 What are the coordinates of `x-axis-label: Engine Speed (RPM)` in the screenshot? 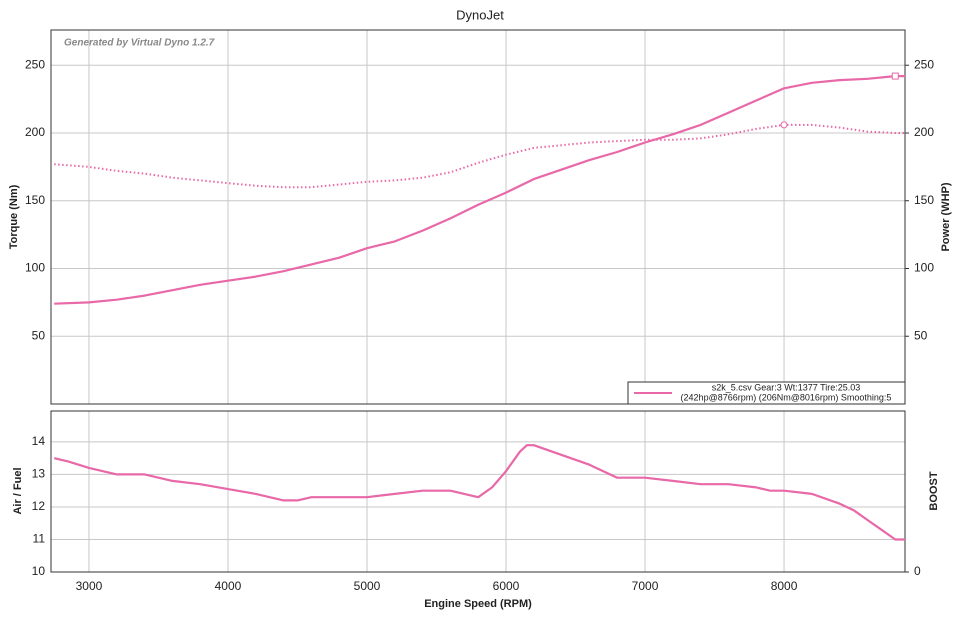 It's located at (478, 604).